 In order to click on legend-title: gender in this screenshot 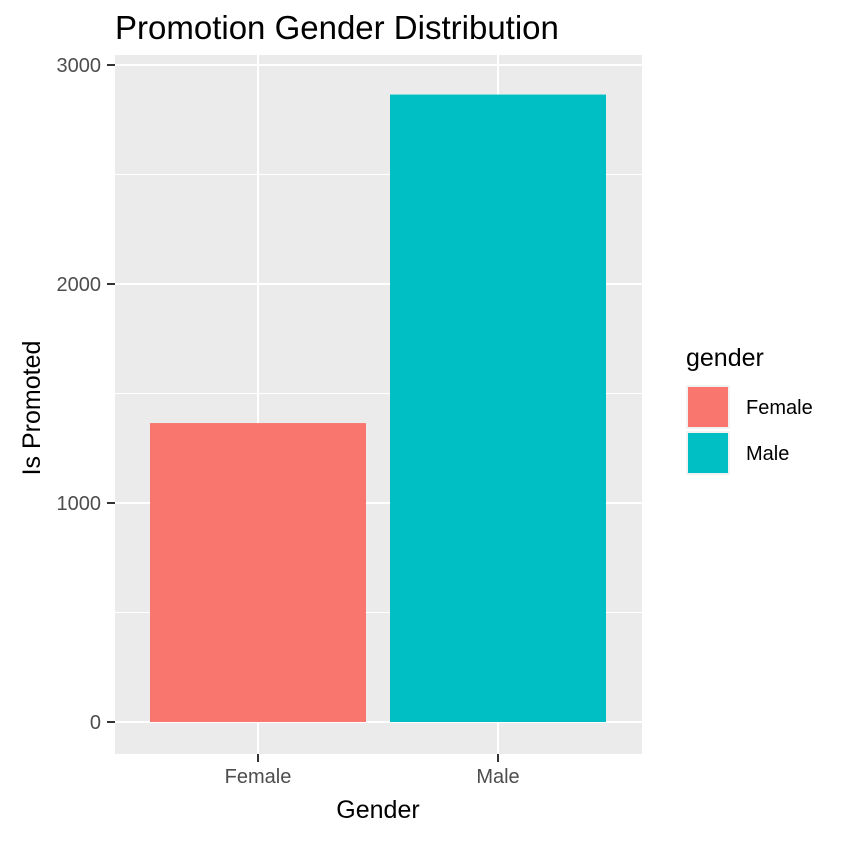, I will do `click(725, 358)`.